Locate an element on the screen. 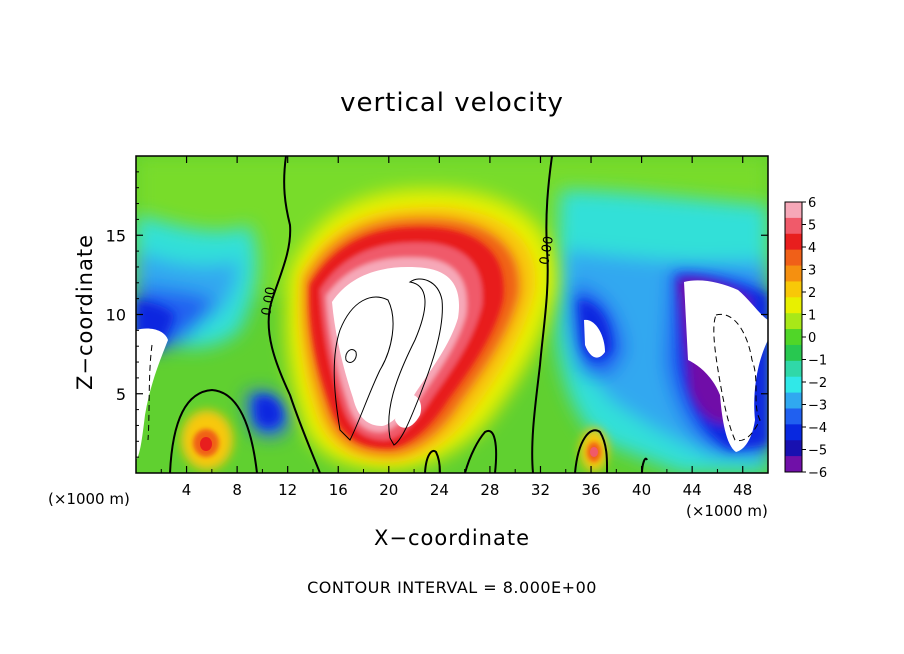  colorbar-tick-label: 3 is located at coordinates (812, 271).